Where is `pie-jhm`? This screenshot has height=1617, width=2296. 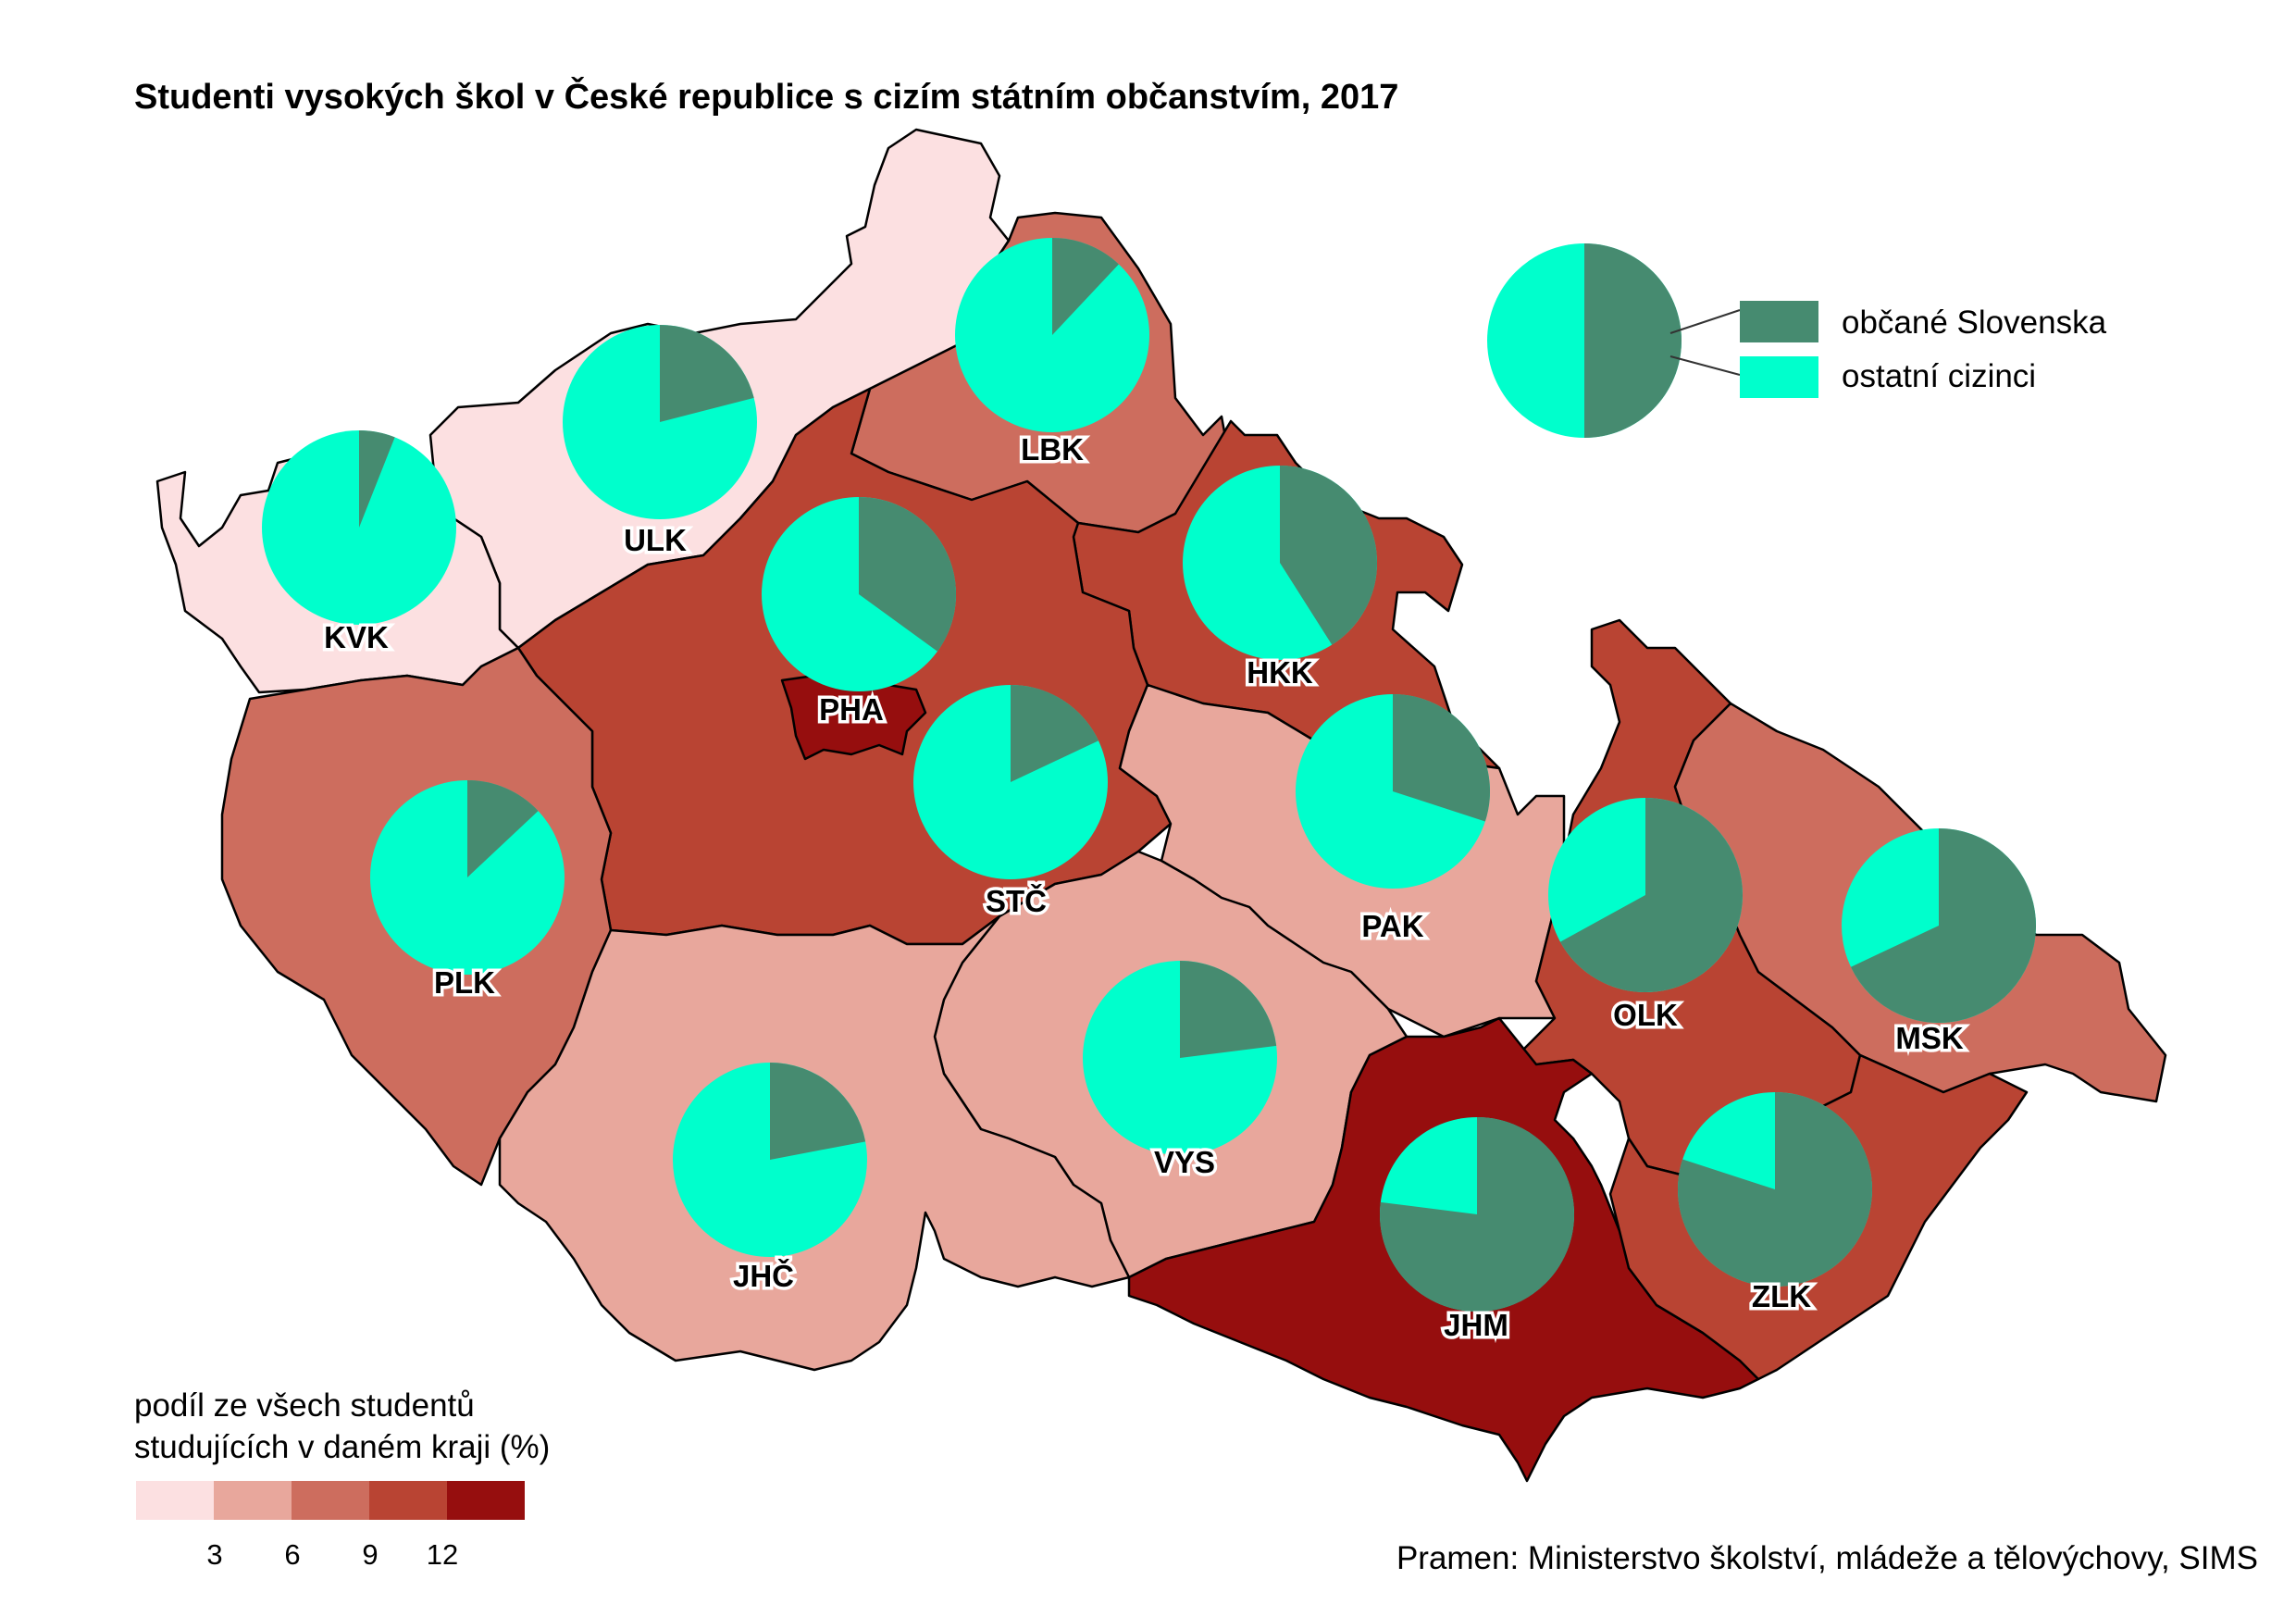
pie-jhm is located at coordinates (1477, 1215).